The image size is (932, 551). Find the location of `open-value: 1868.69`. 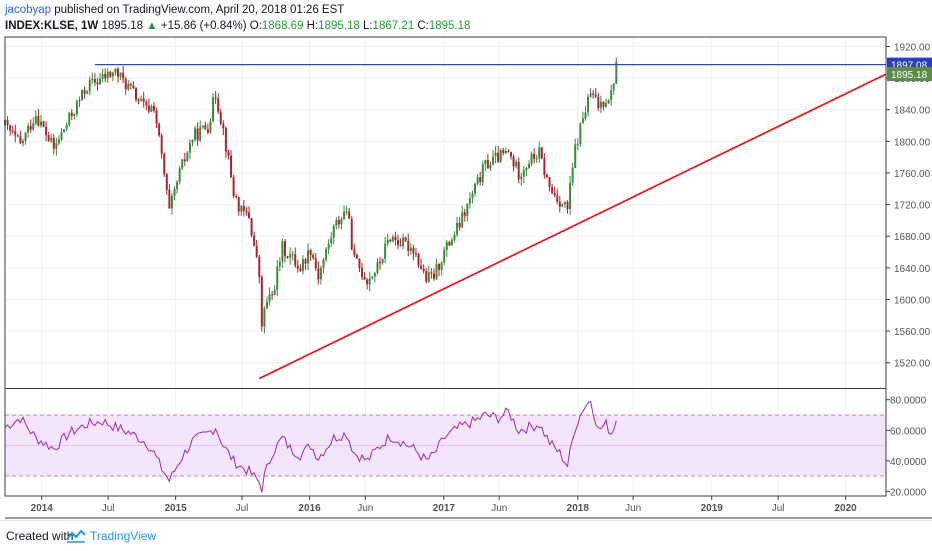

open-value: 1868.69 is located at coordinates (282, 26).